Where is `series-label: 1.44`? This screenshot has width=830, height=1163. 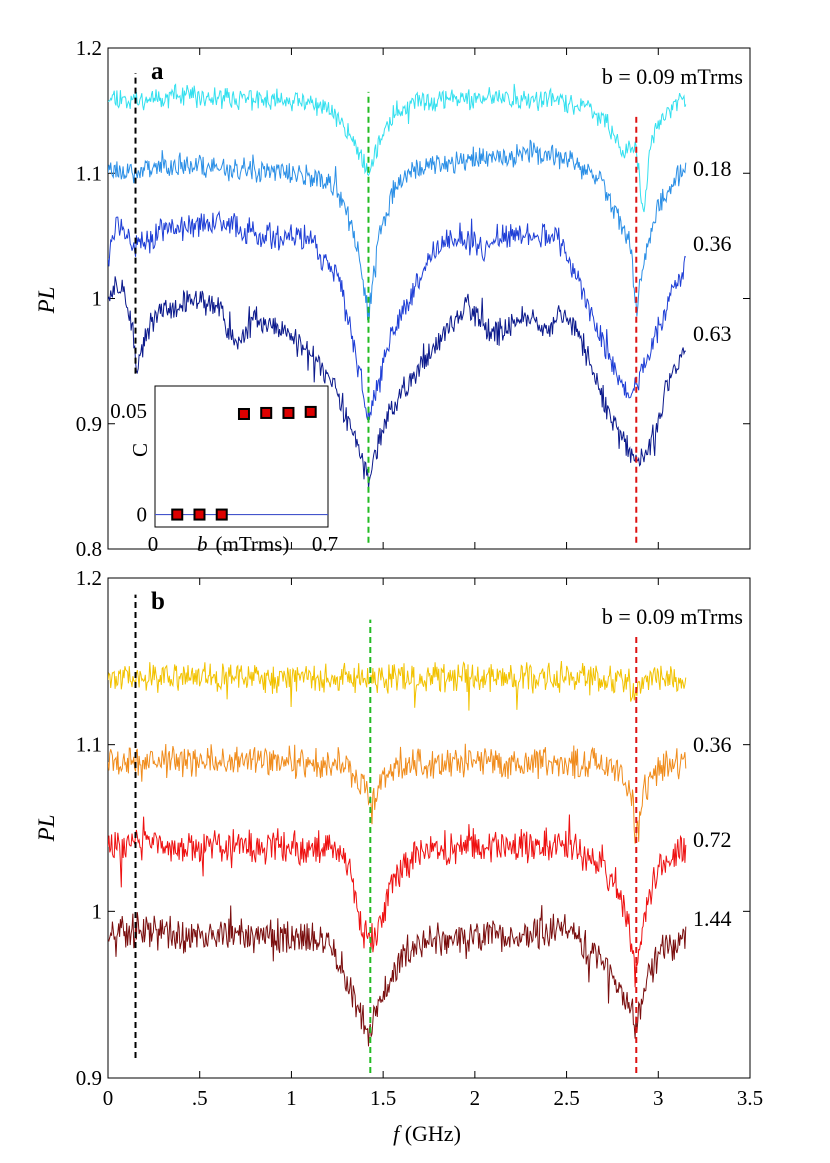
series-label: 1.44 is located at coordinates (712, 918).